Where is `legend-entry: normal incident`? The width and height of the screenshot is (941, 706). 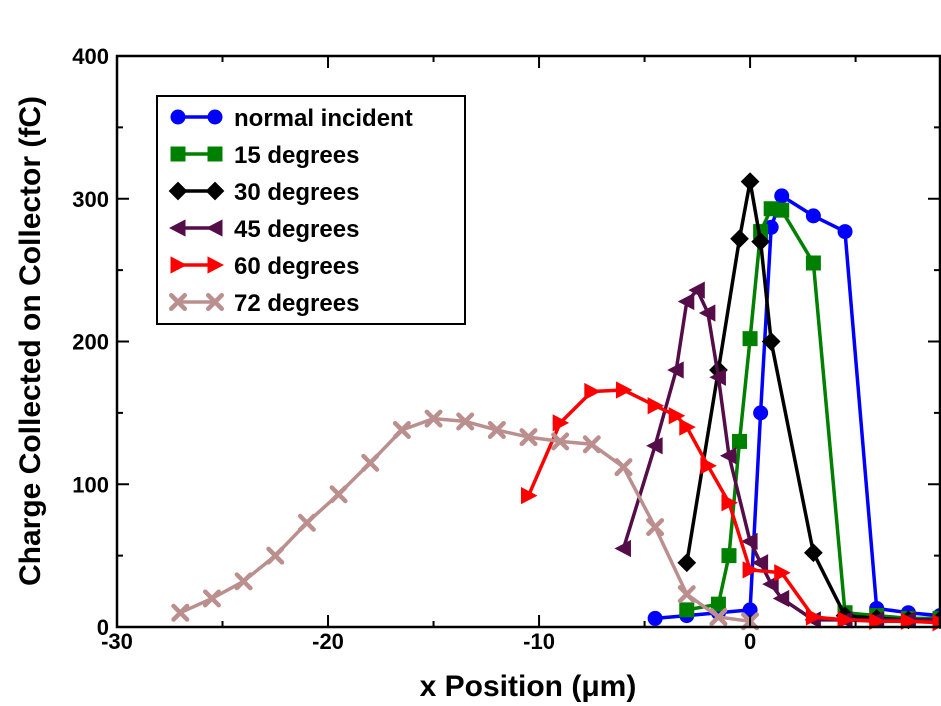 legend-entry: normal incident is located at coordinates (291, 118).